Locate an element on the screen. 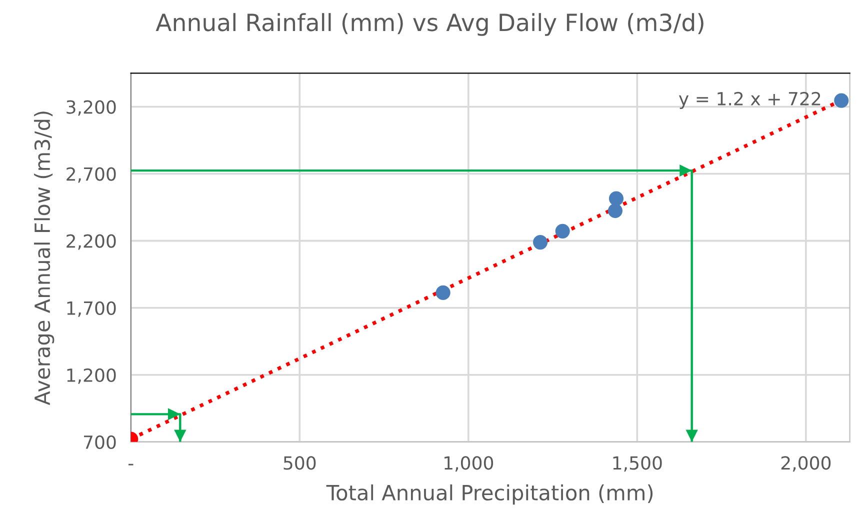 Image resolution: width=861 pixels, height=523 pixels. y-tick-label: 2,700 is located at coordinates (91, 175).